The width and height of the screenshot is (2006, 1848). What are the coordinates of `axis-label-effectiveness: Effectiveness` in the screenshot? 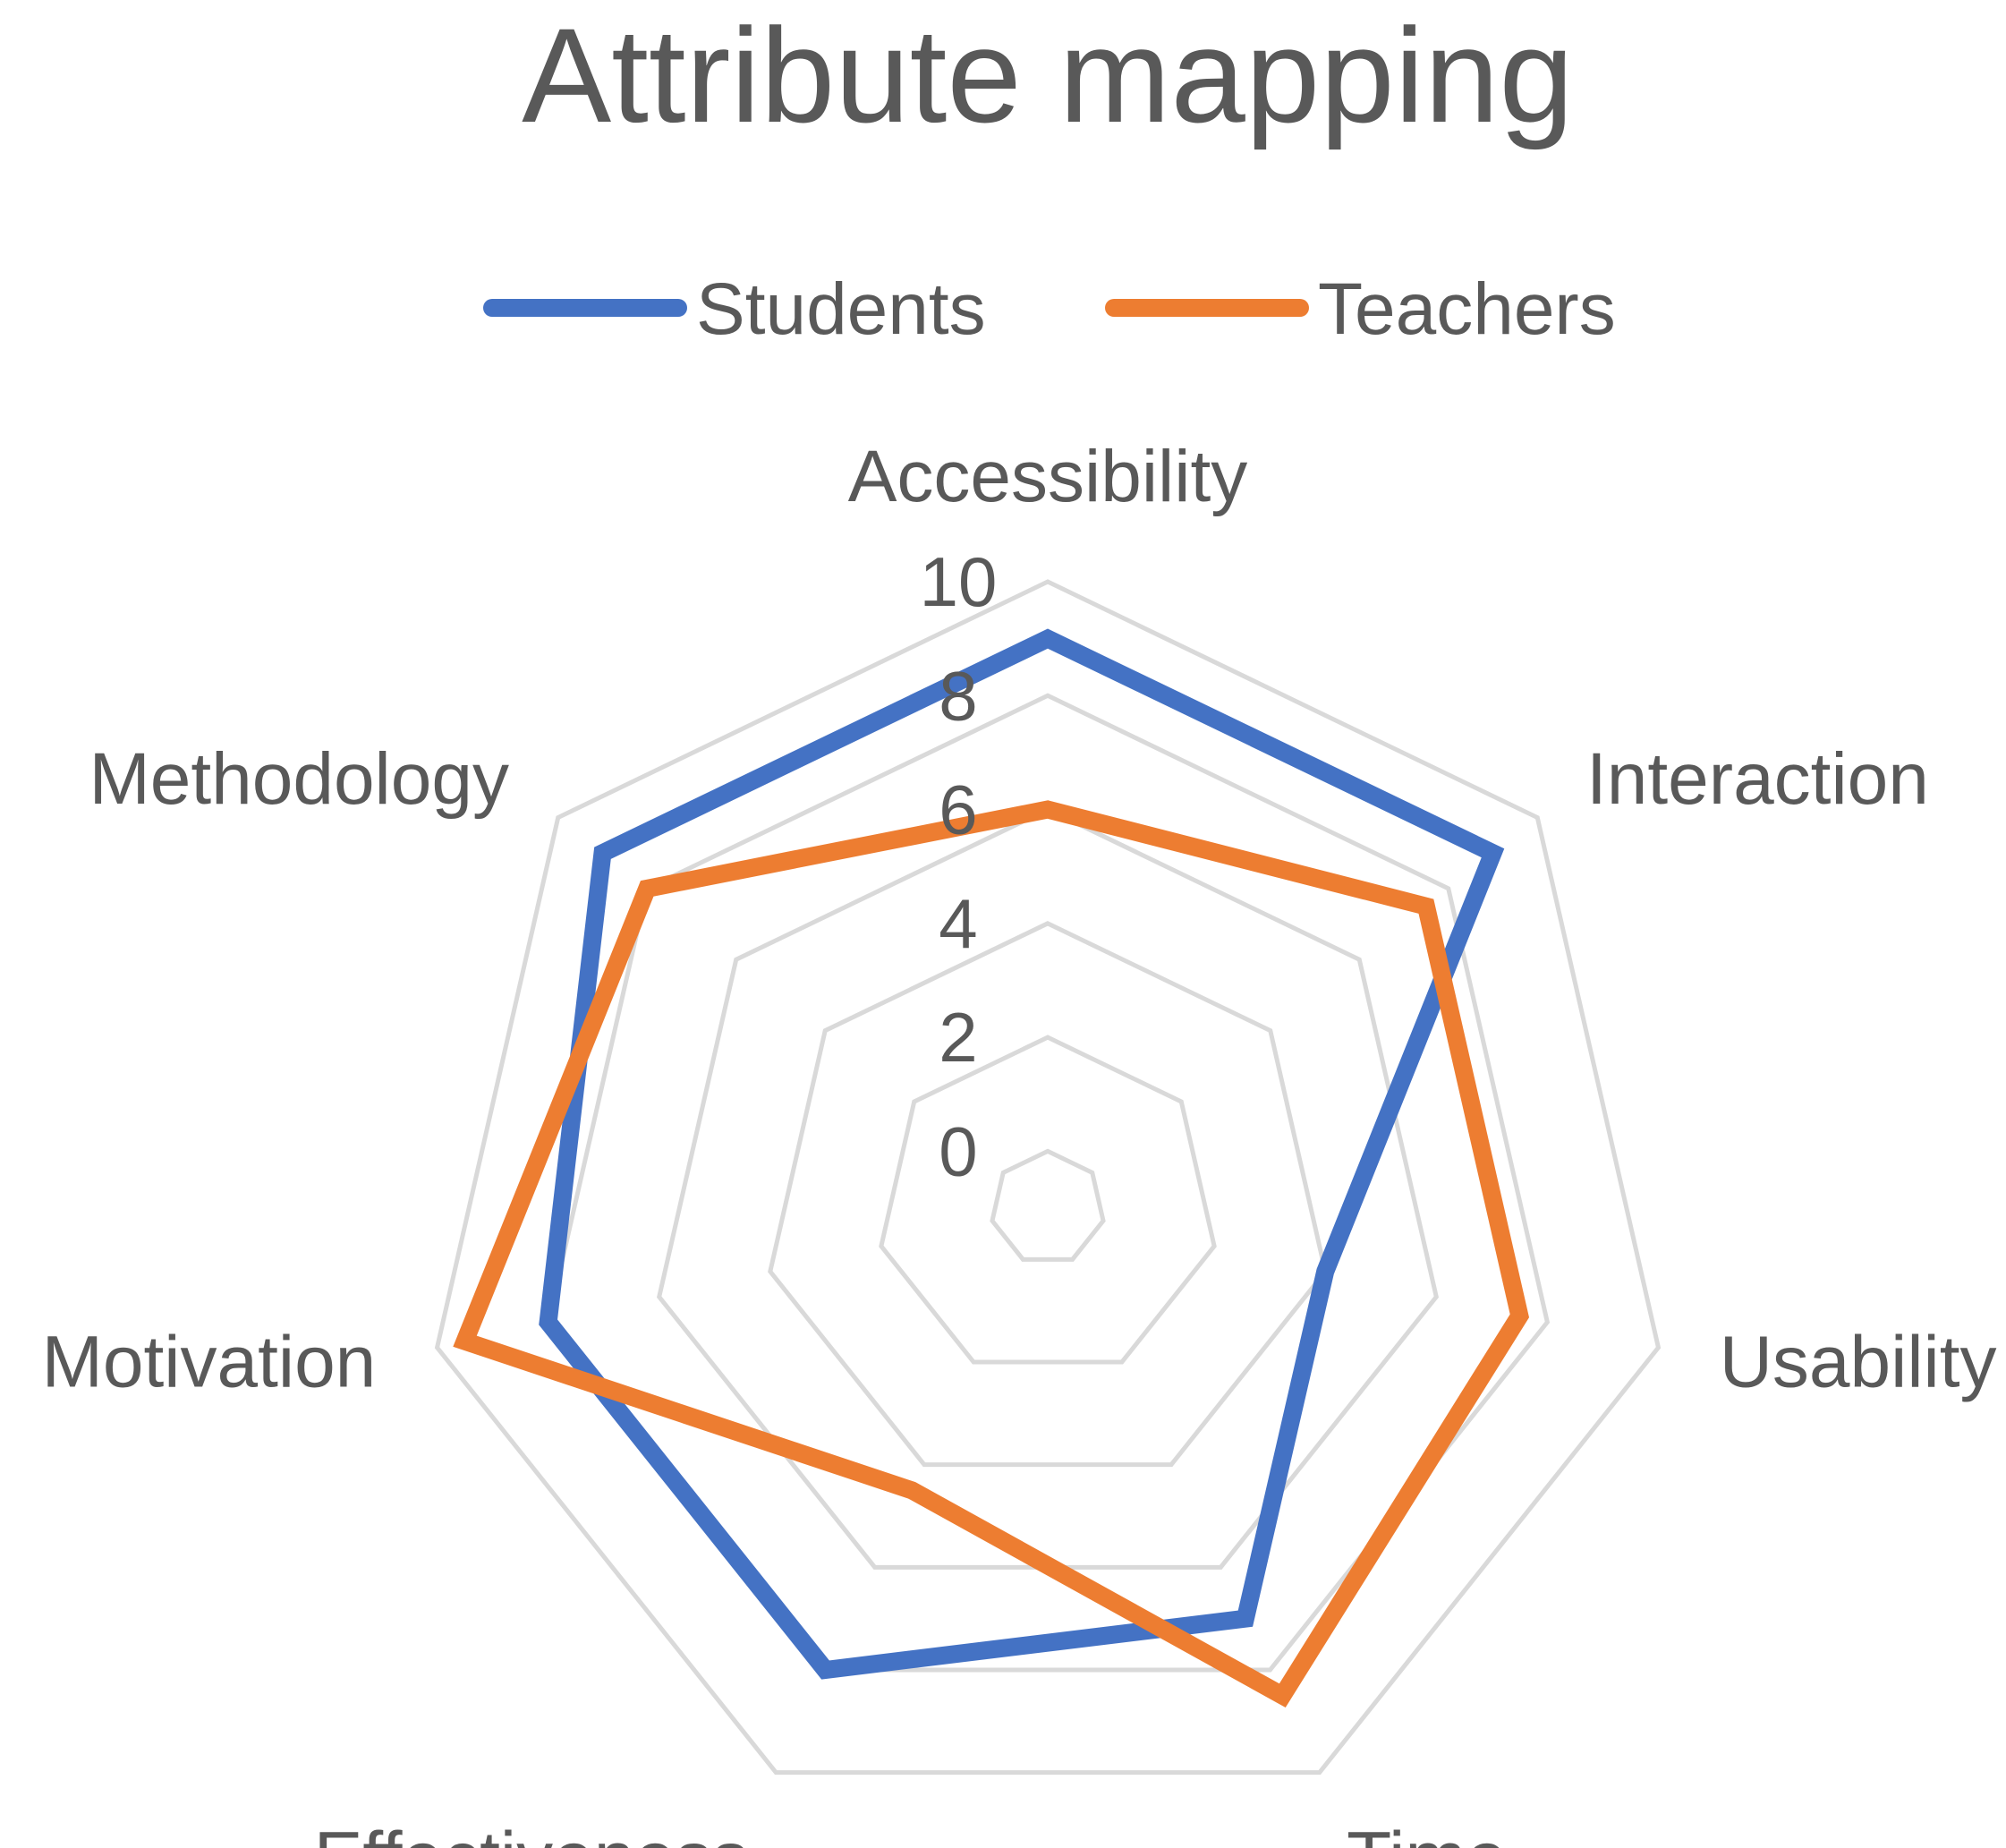 It's located at (531, 1833).